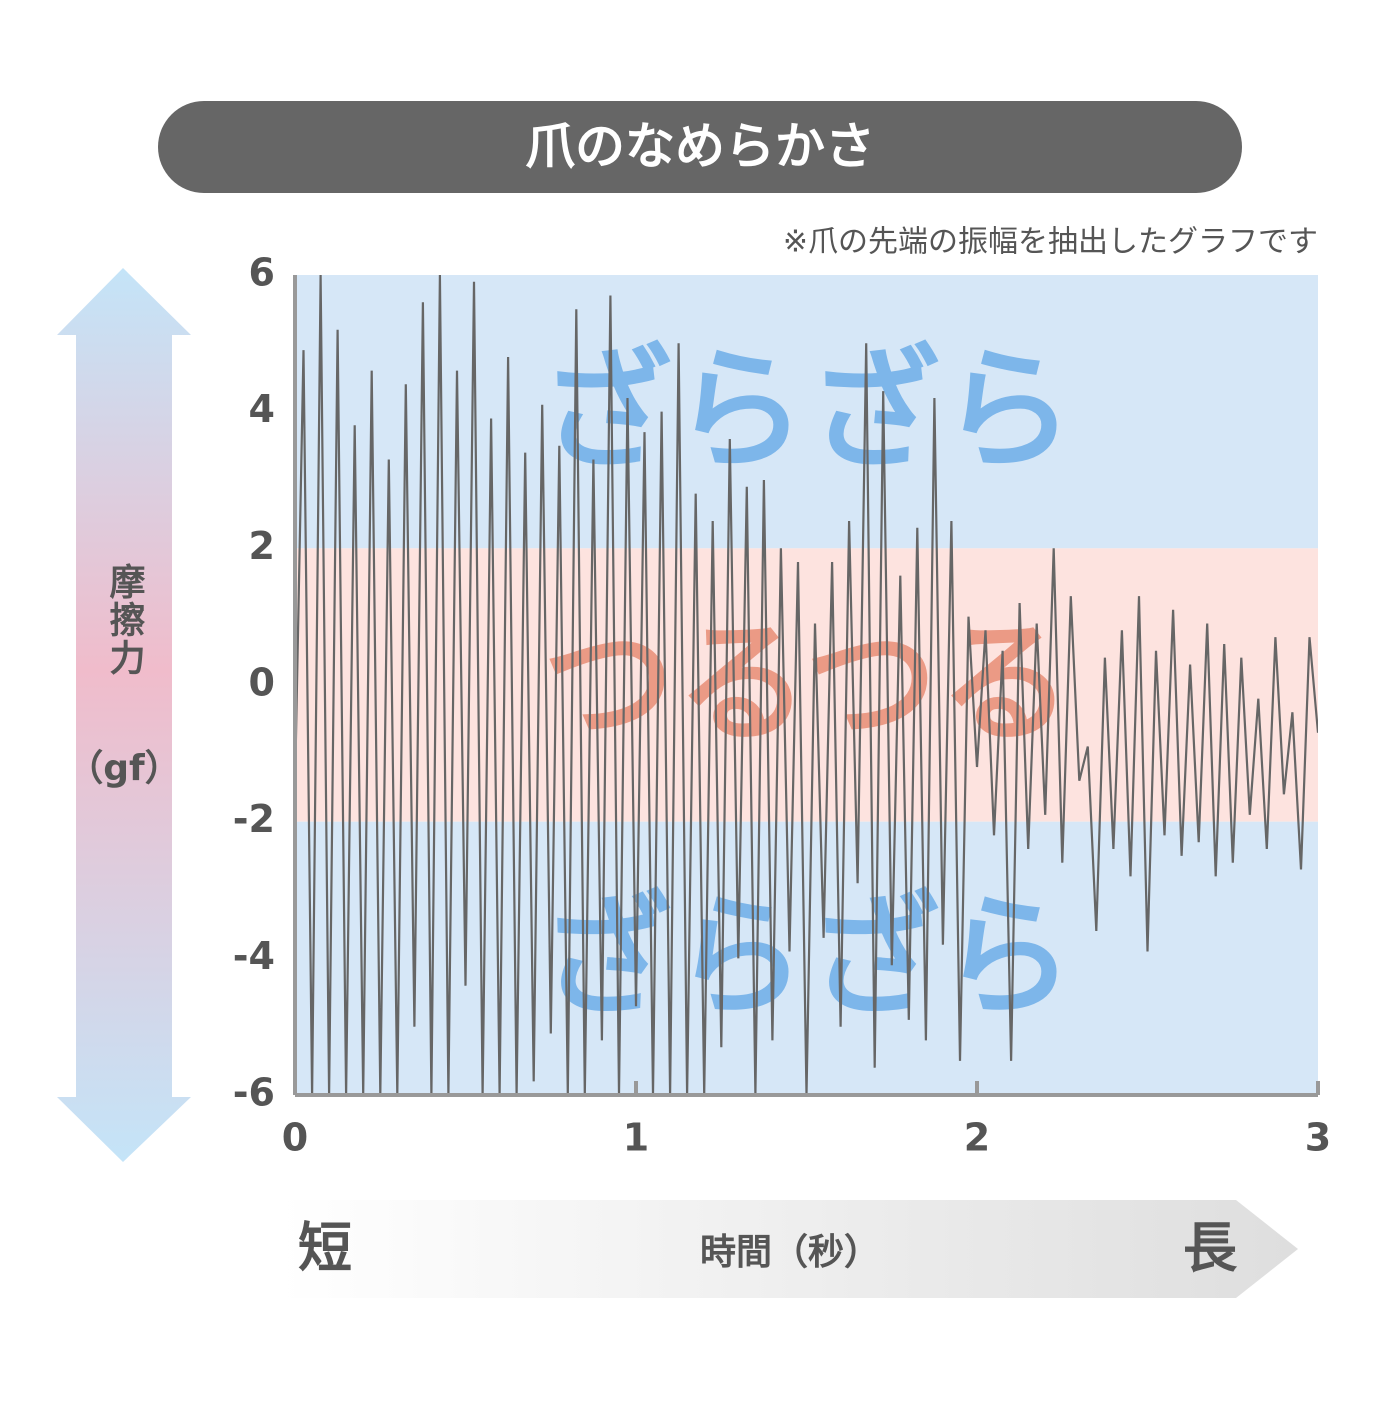 The height and width of the screenshot is (1404, 1400). Describe the element at coordinates (125, 620) in the screenshot. I see `y-axis-label: 摩擦力` at that location.